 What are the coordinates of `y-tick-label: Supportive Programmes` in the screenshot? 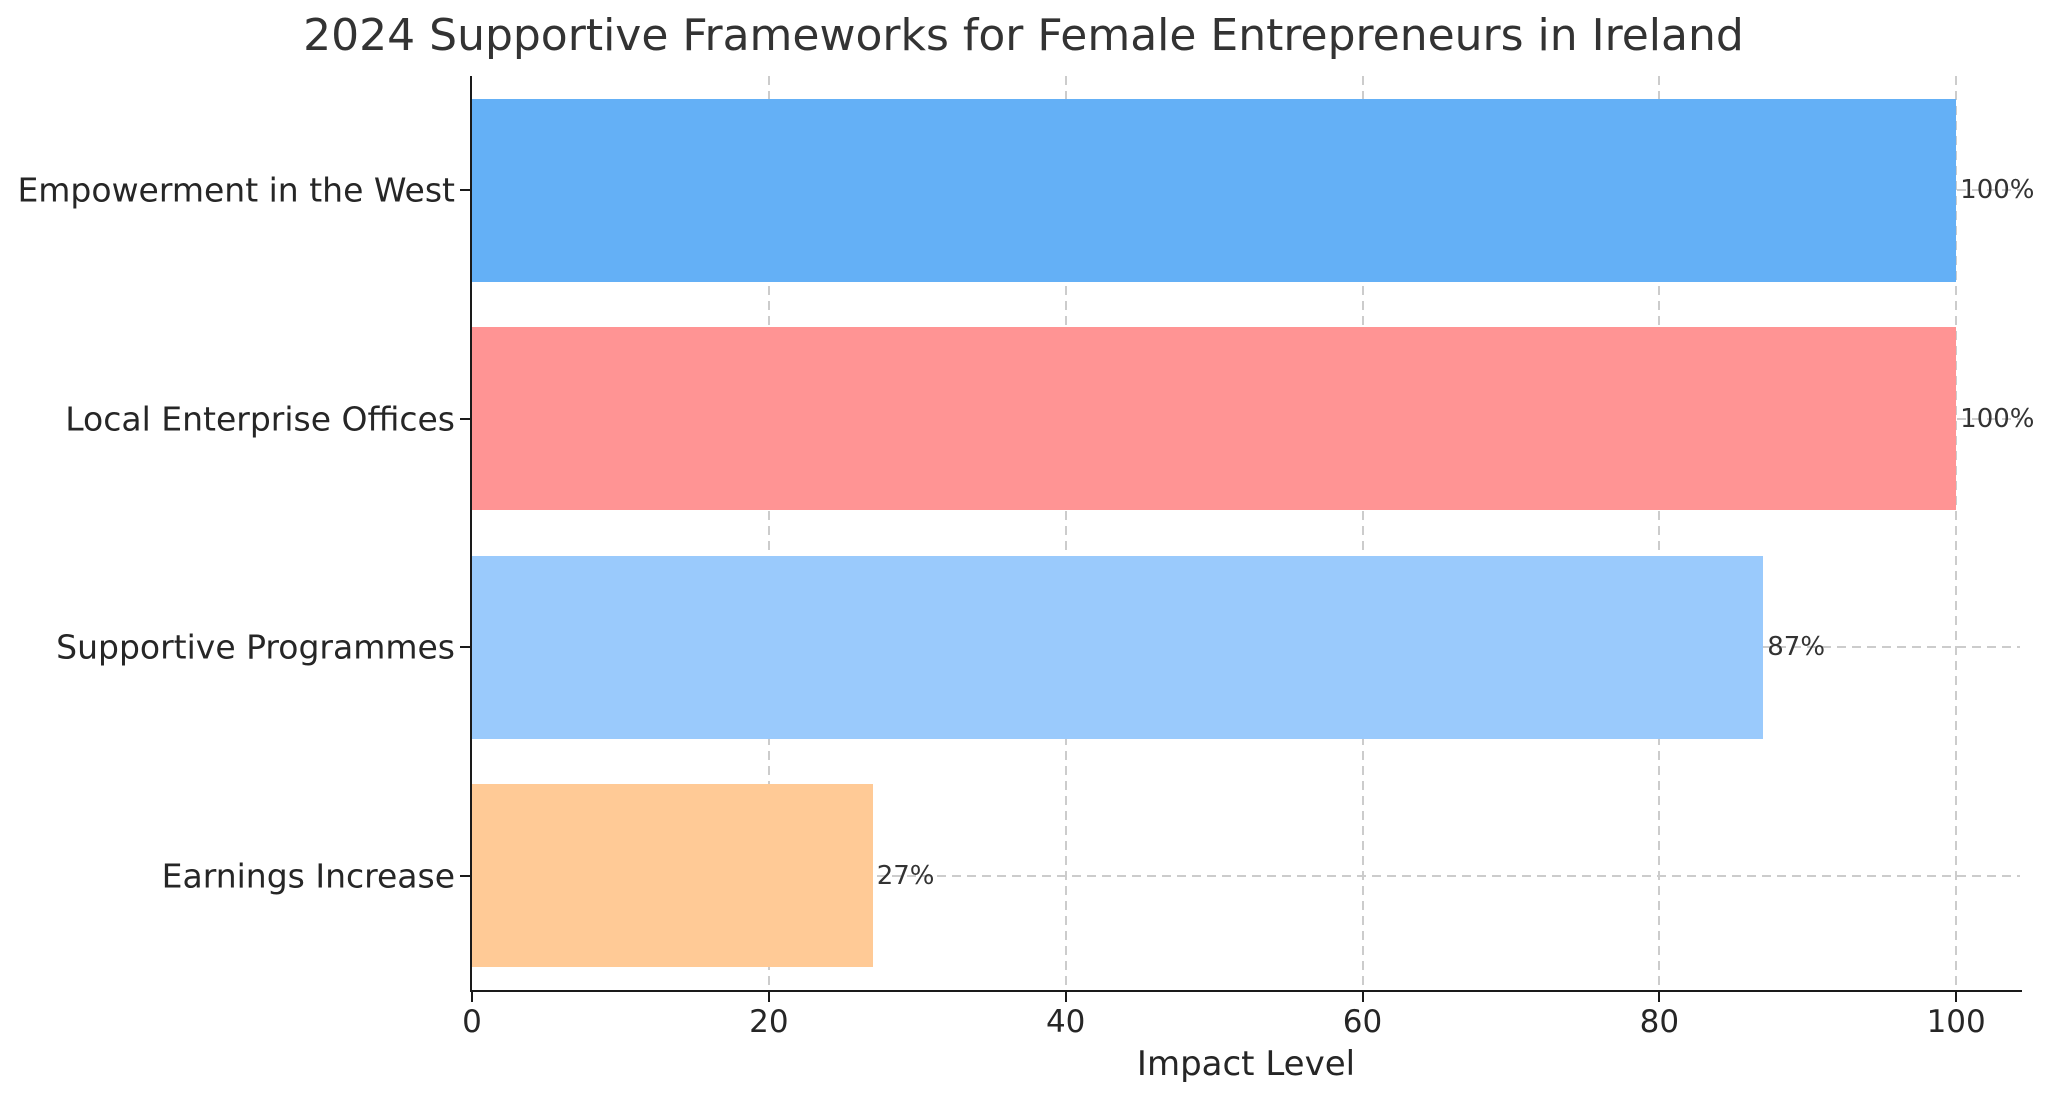 It's located at (255, 647).